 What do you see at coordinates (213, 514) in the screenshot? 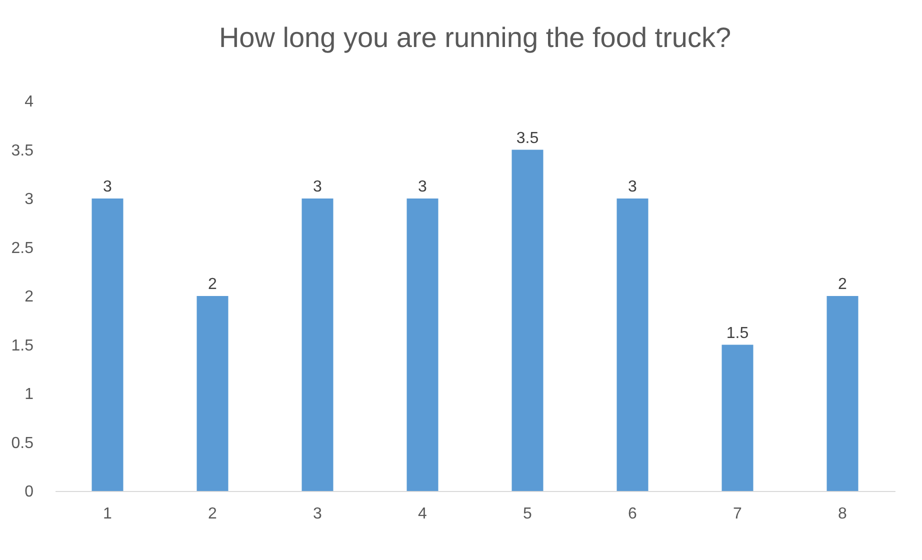
I see `x-tick-label: 2` at bounding box center [213, 514].